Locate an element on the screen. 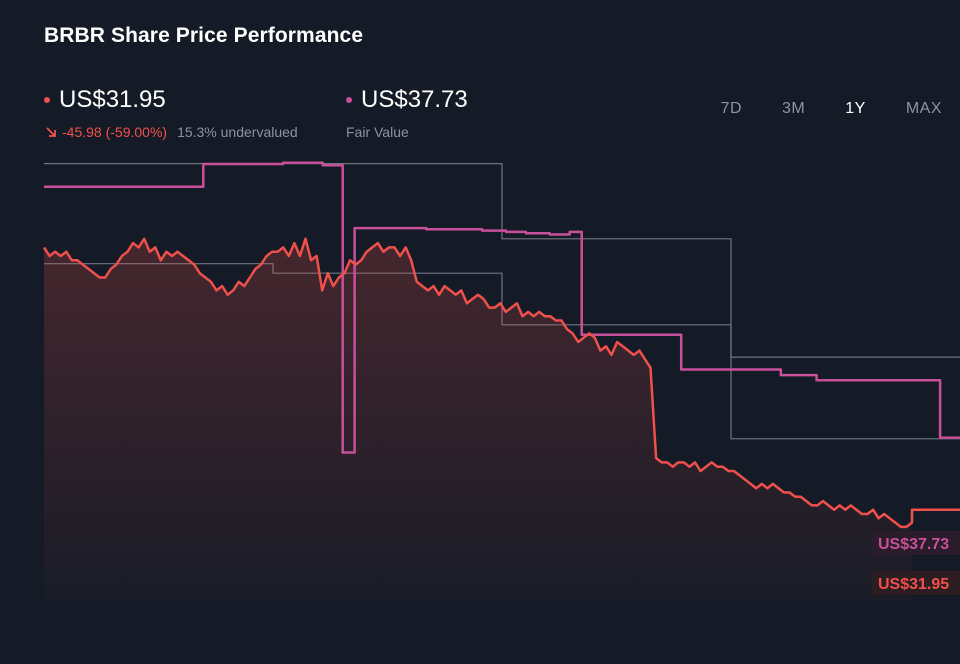 The height and width of the screenshot is (664, 960). current-price: US$31.95 is located at coordinates (112, 99).